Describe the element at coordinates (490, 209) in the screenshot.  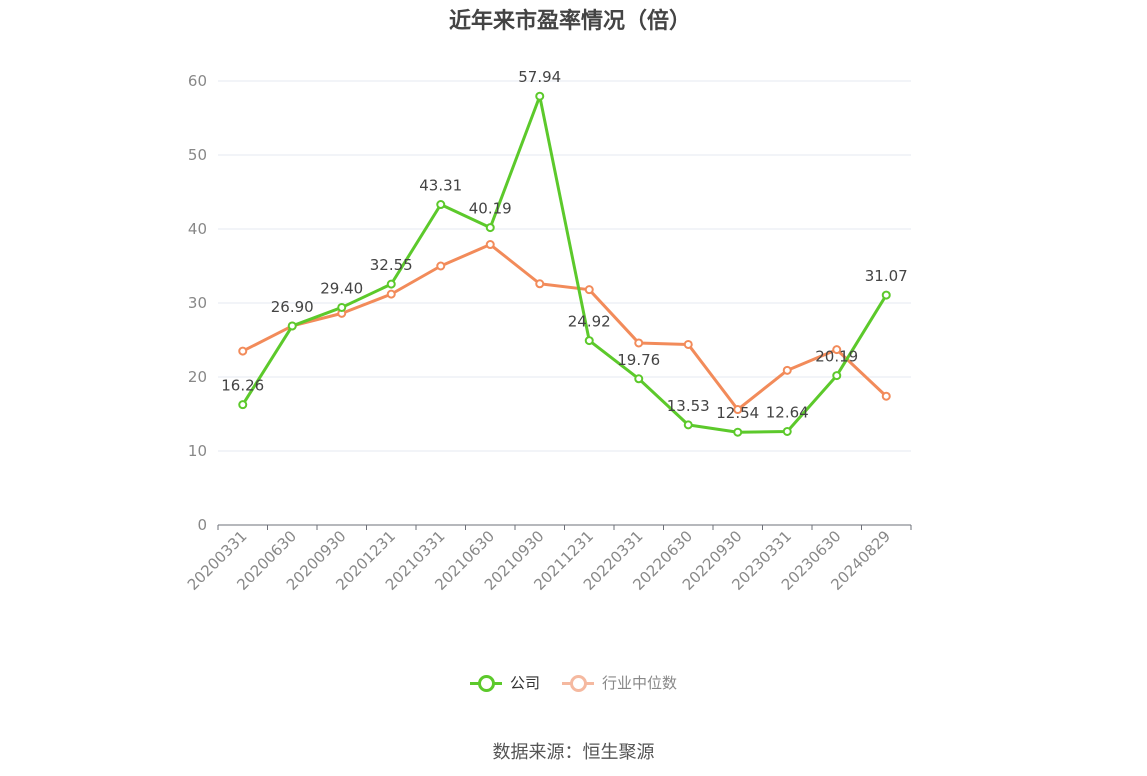
I see `data-label-company: 40.19` at that location.